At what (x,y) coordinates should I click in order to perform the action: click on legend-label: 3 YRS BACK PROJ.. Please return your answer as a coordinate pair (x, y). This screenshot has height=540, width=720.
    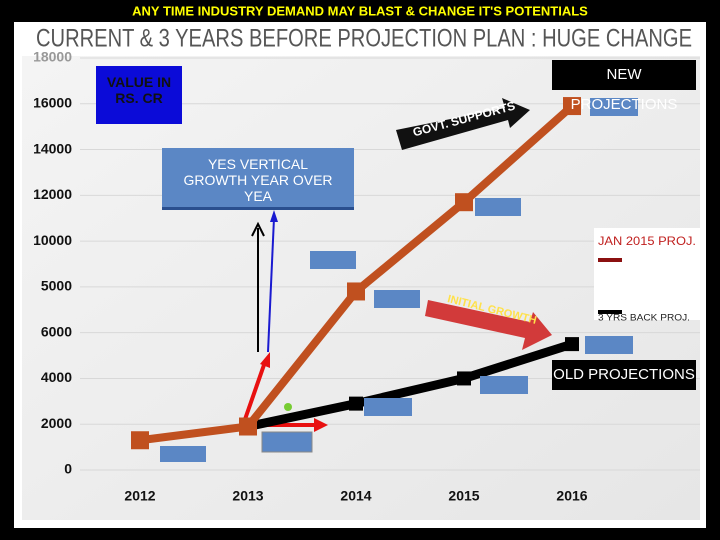
    Looking at the image, I should click on (644, 317).